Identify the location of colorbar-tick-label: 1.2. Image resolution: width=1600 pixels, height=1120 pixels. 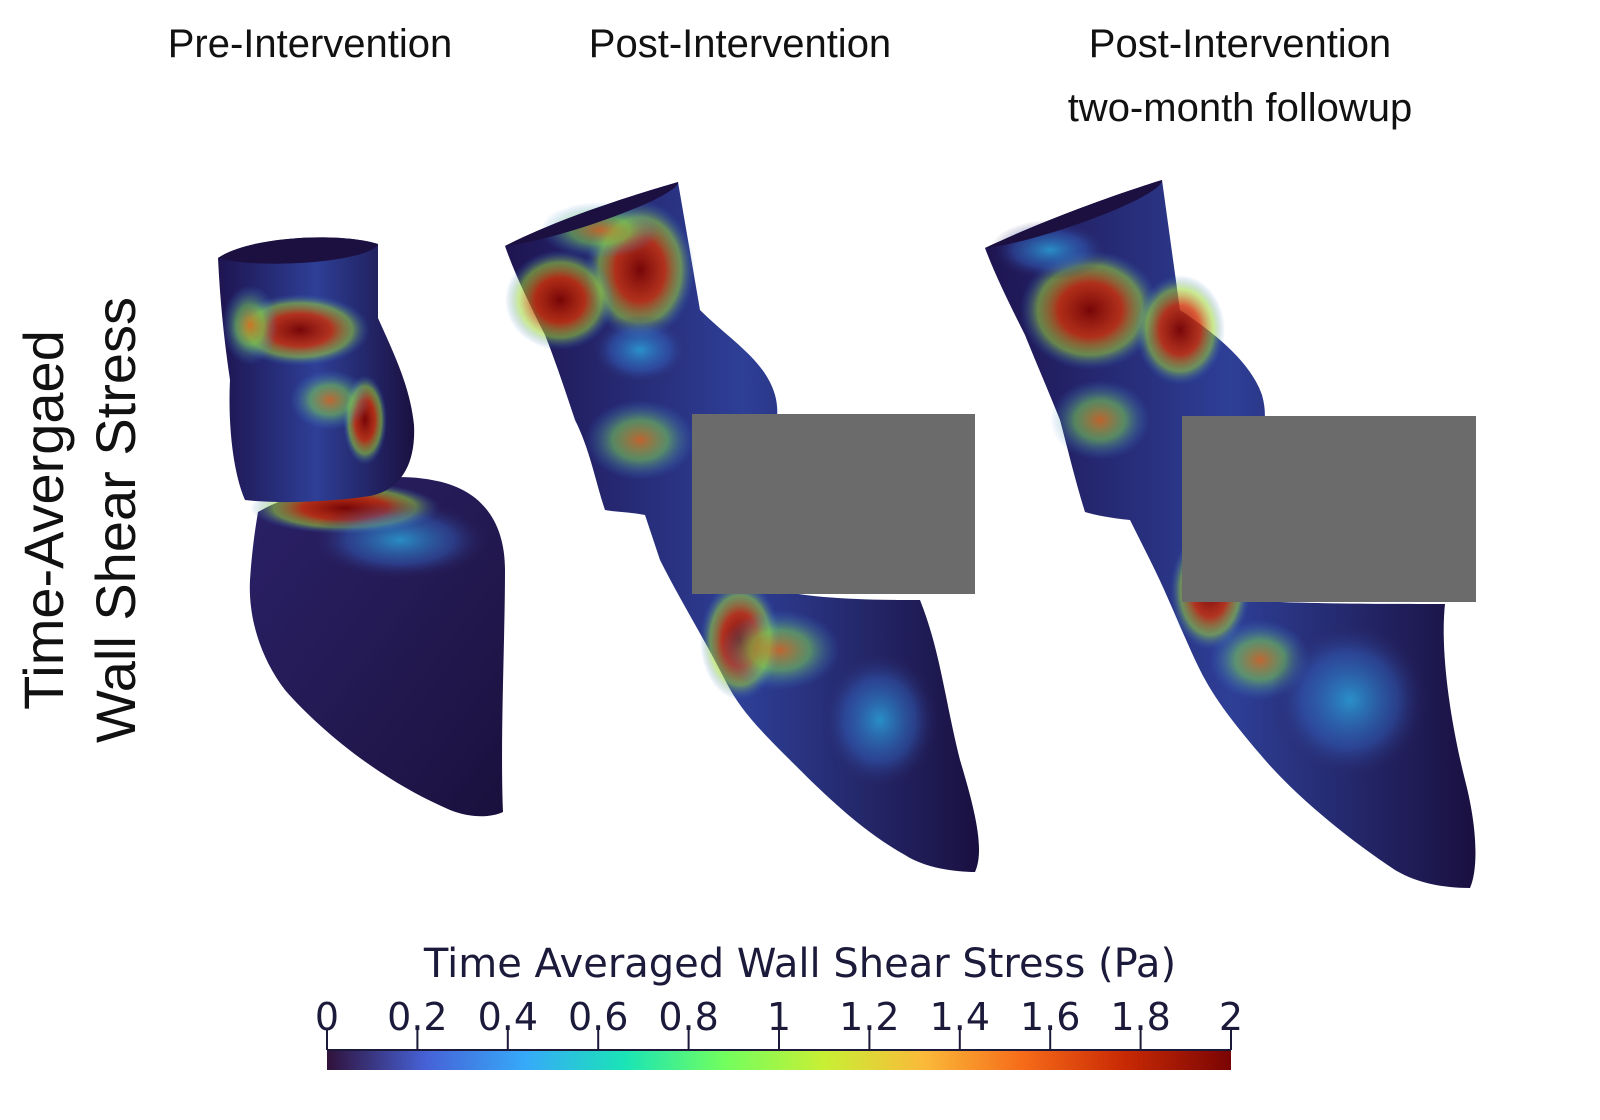
(869, 1017).